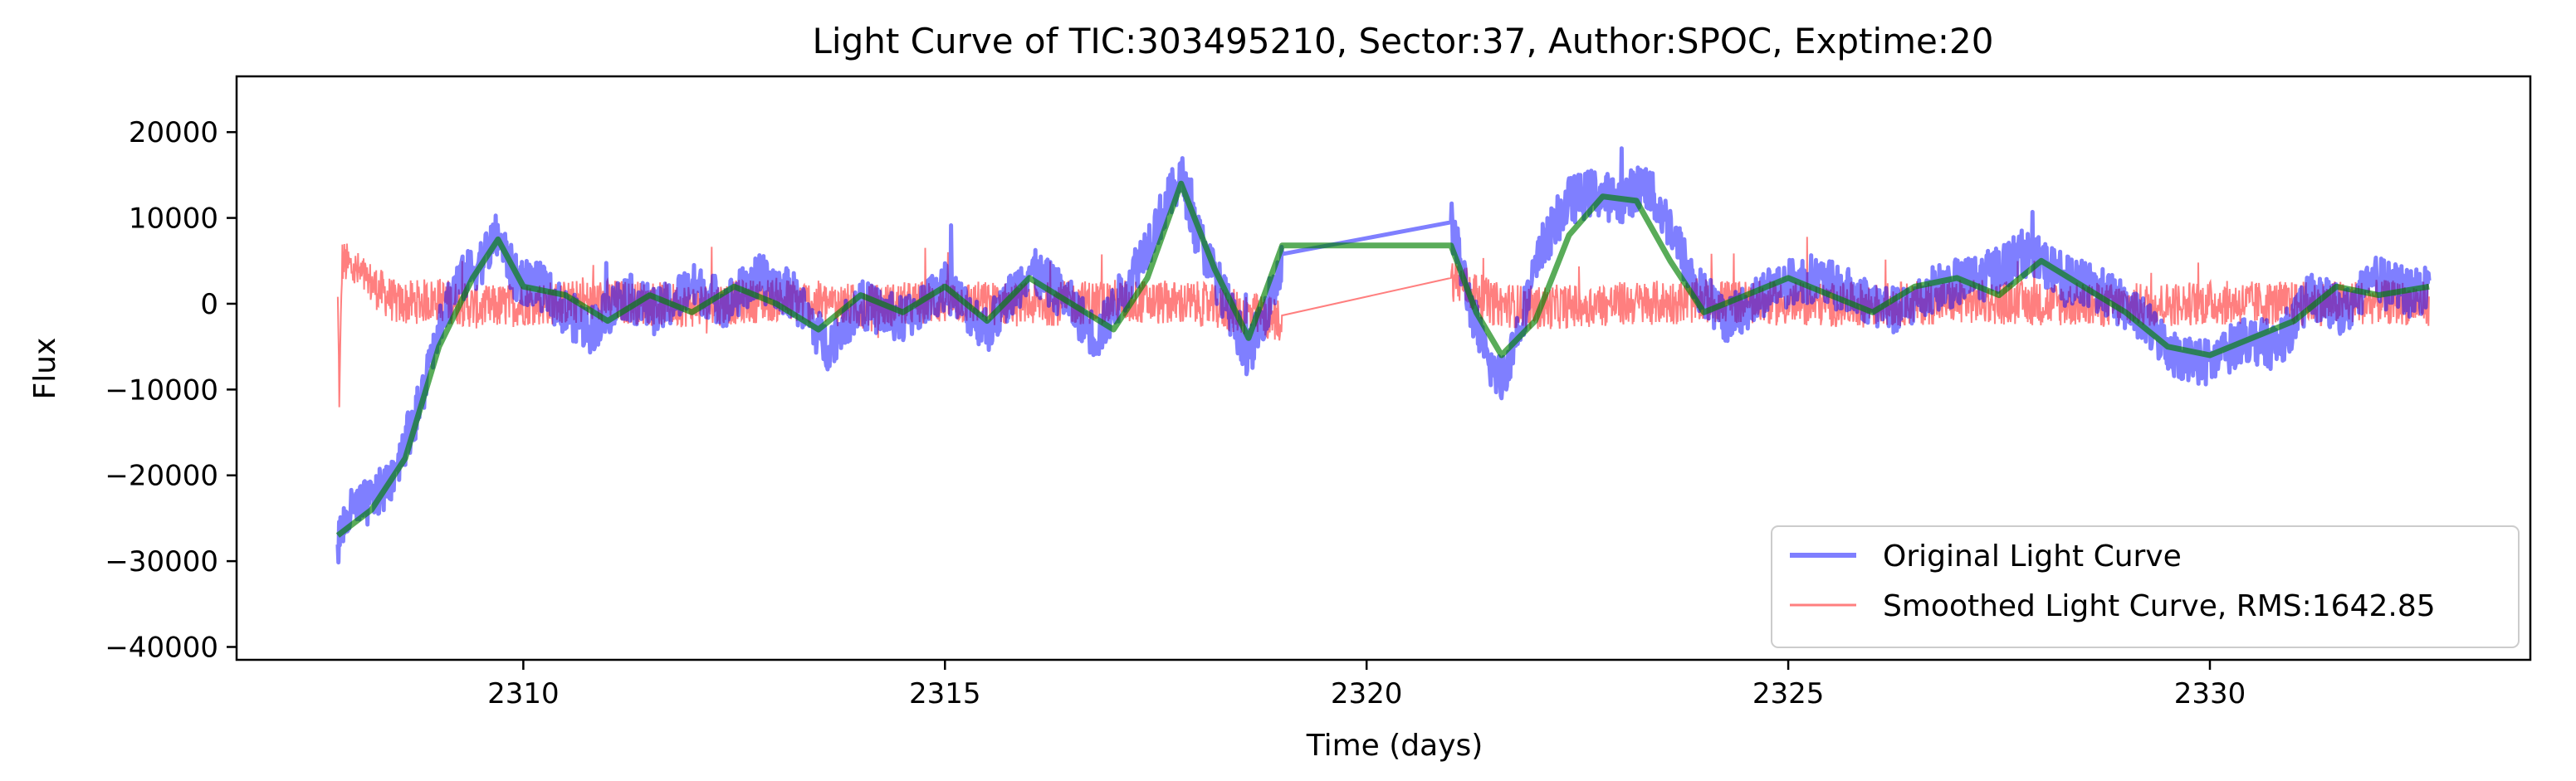 Image resolution: width=2576 pixels, height=781 pixels. I want to click on legend-label-original: Original Light Curve, so click(2032, 556).